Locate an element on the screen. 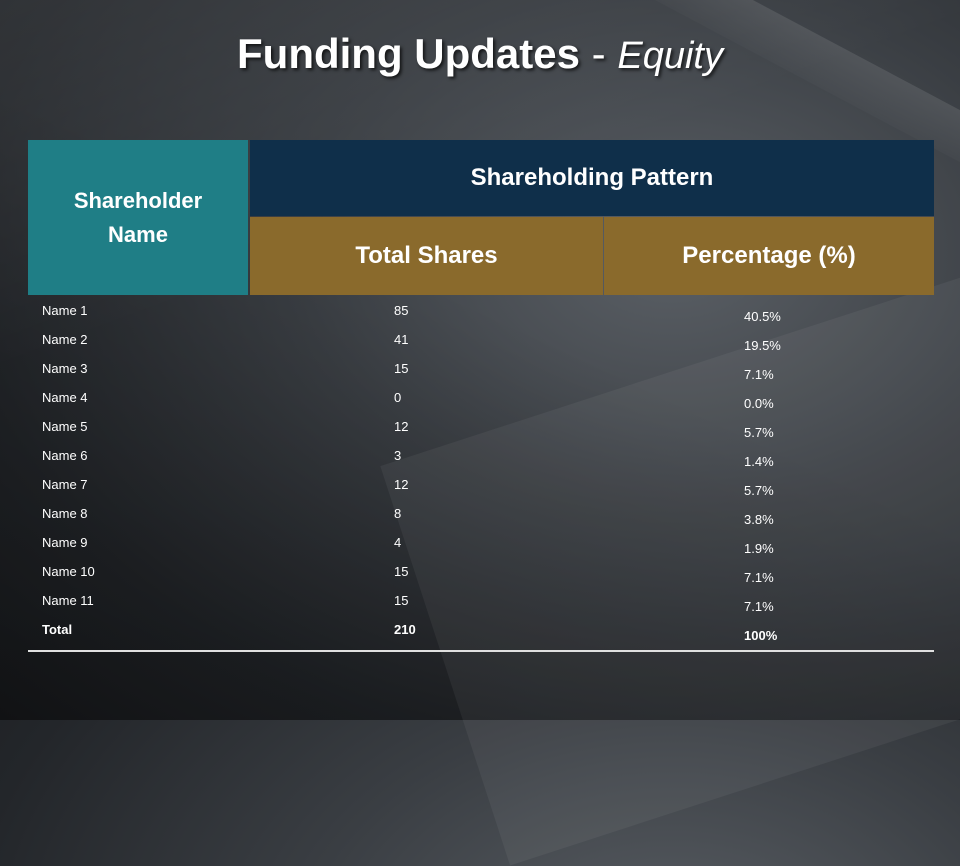 Image resolution: width=960 pixels, height=866 pixels. header-percentage: Percentage (%) is located at coordinates (769, 256).